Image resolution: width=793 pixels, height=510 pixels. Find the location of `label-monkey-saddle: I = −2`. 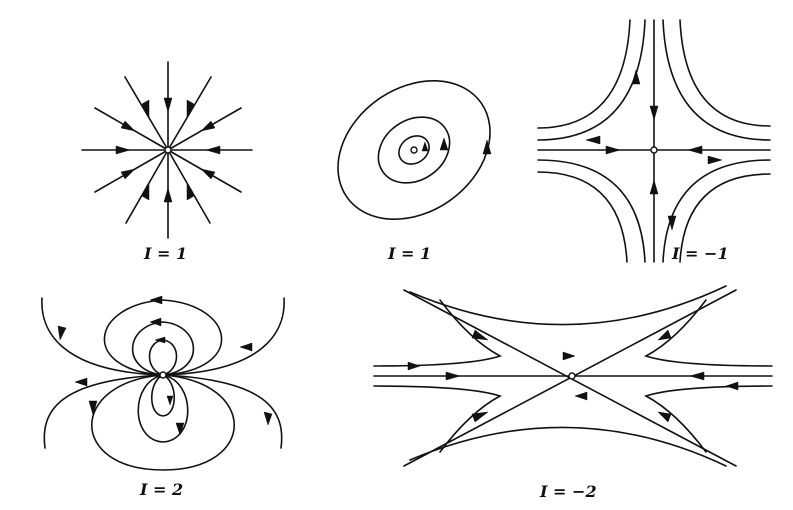

label-monkey-saddle: I = −2 is located at coordinates (568, 491).